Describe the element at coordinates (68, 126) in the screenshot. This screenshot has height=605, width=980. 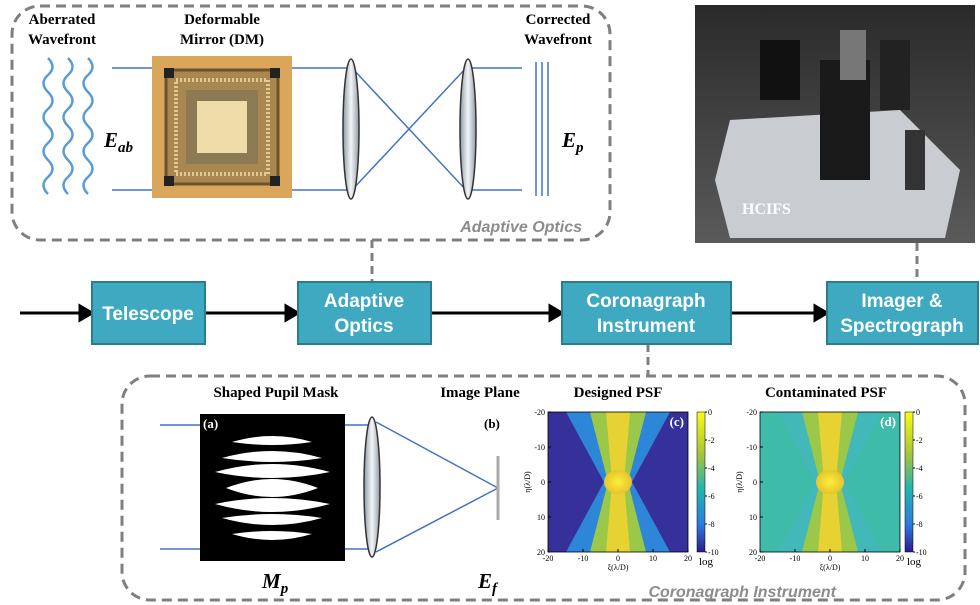
I see `wavefront-aberrated` at that location.